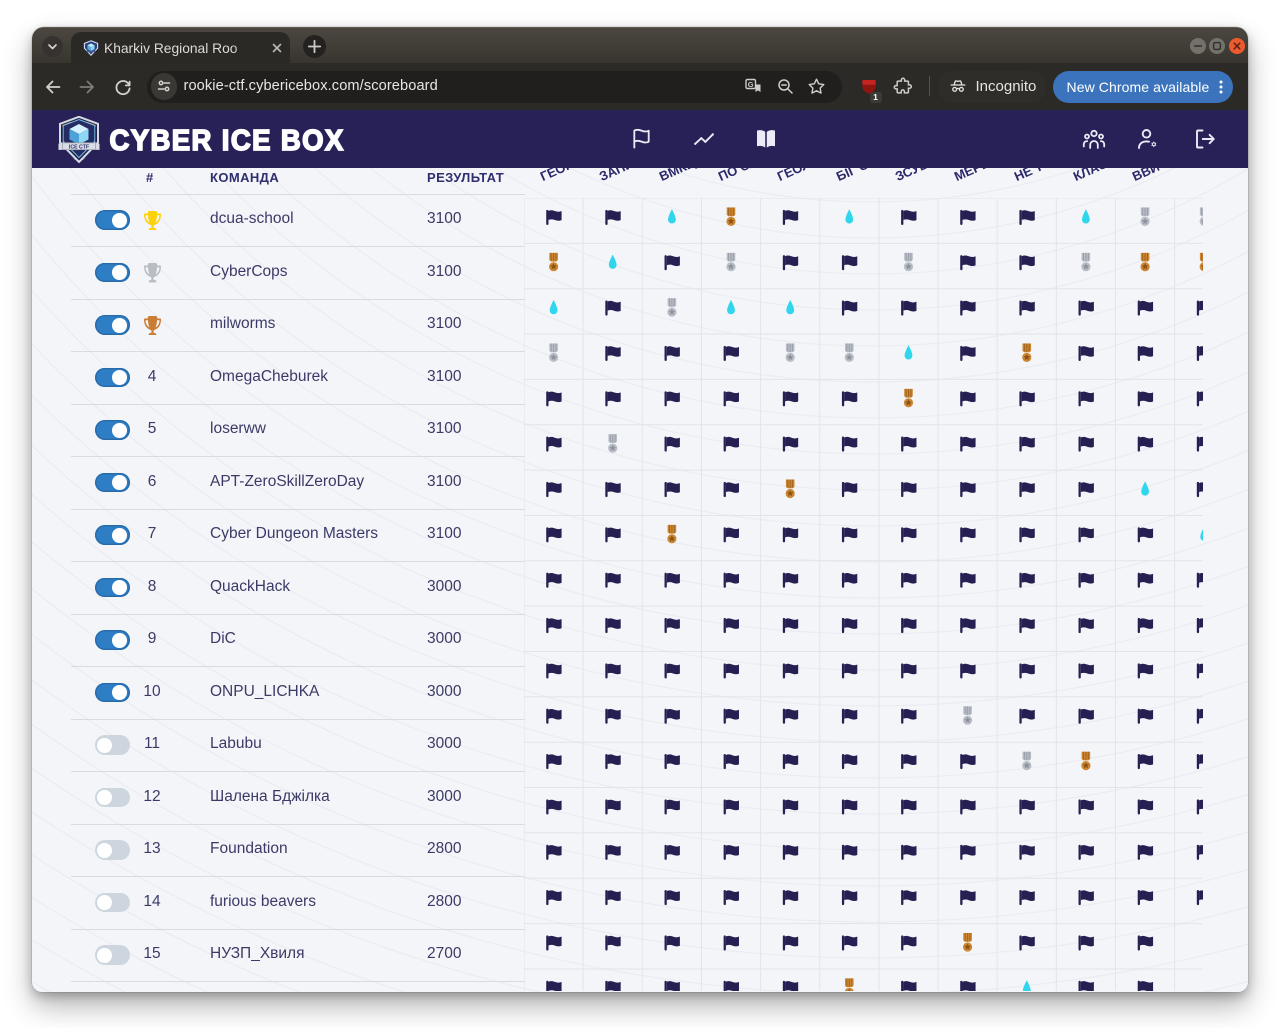  What do you see at coordinates (79, 147) in the screenshot?
I see `svg-text: ICE CTF` at bounding box center [79, 147].